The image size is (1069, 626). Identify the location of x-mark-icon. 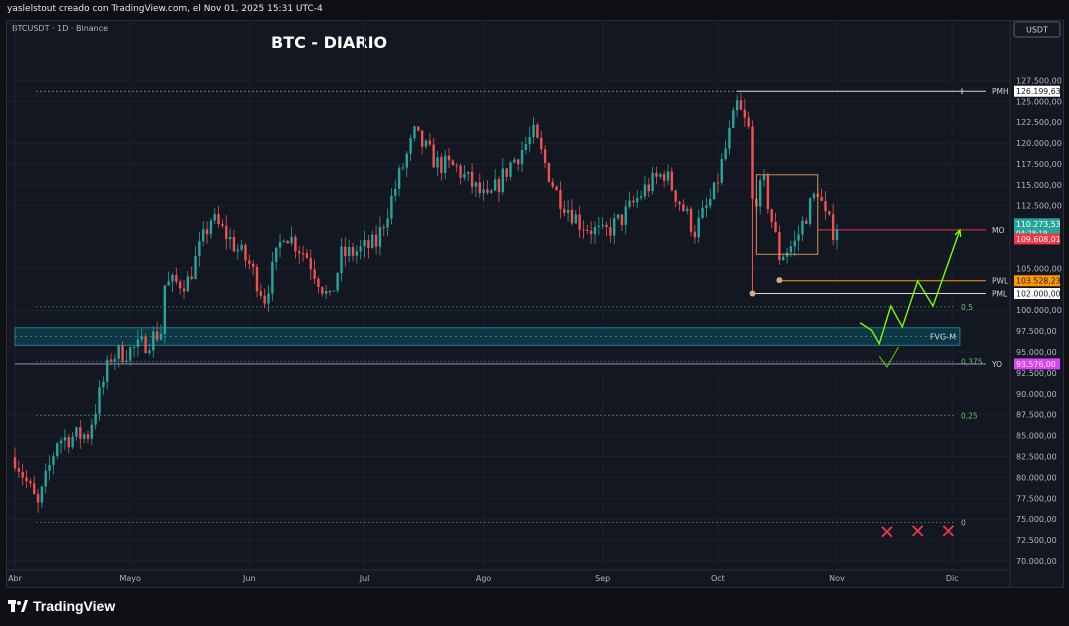
(887, 532).